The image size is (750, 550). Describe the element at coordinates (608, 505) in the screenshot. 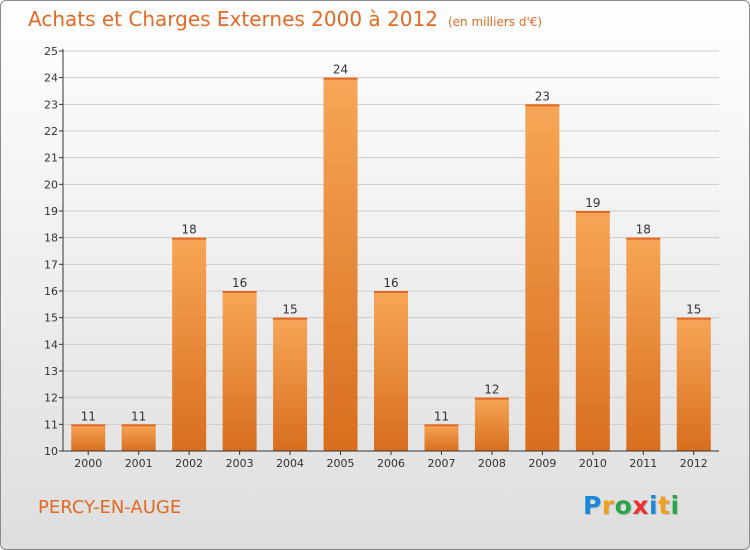

I see `logo-letter: r` at that location.